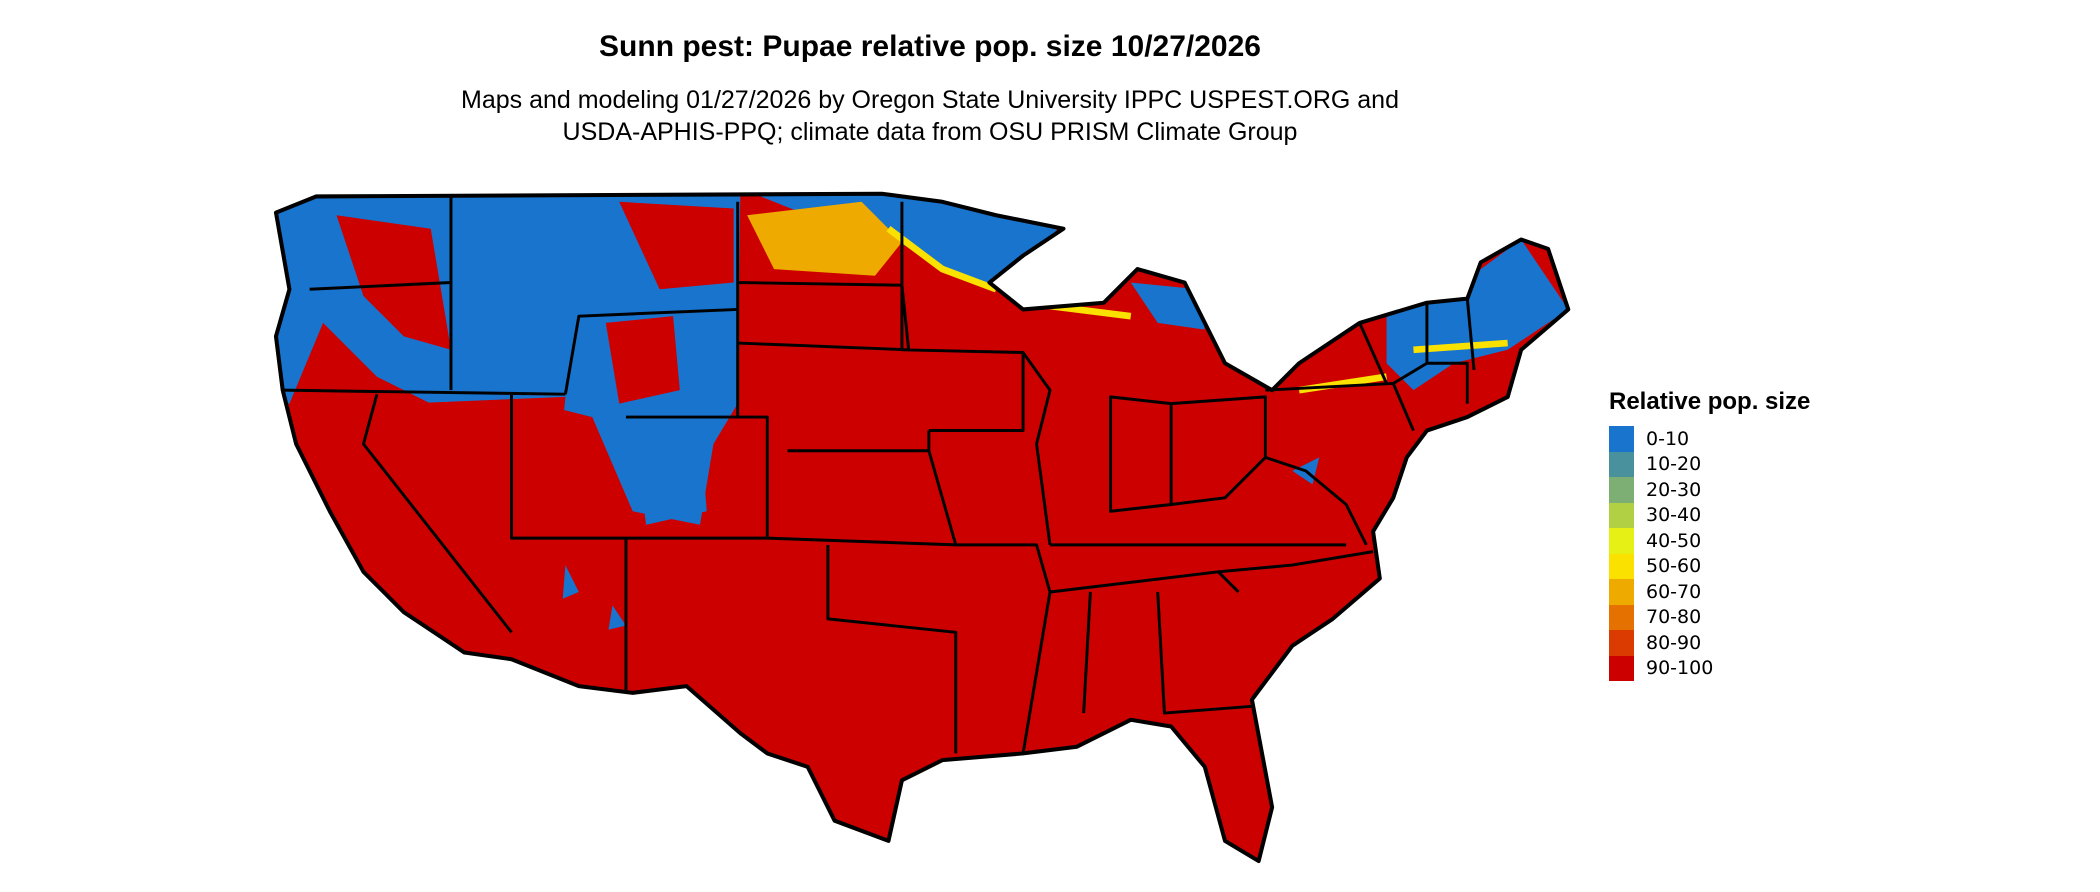  I want to click on legend-label: 20-30, so click(1674, 489).